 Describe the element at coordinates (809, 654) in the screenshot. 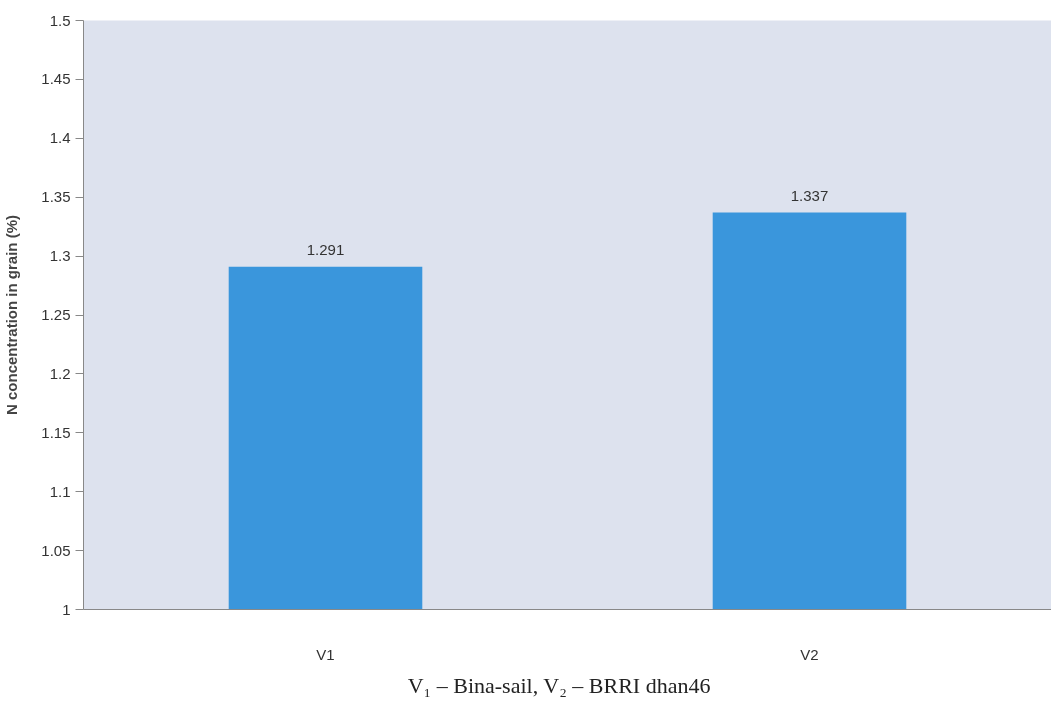

I see `x-tick-label: V2` at that location.